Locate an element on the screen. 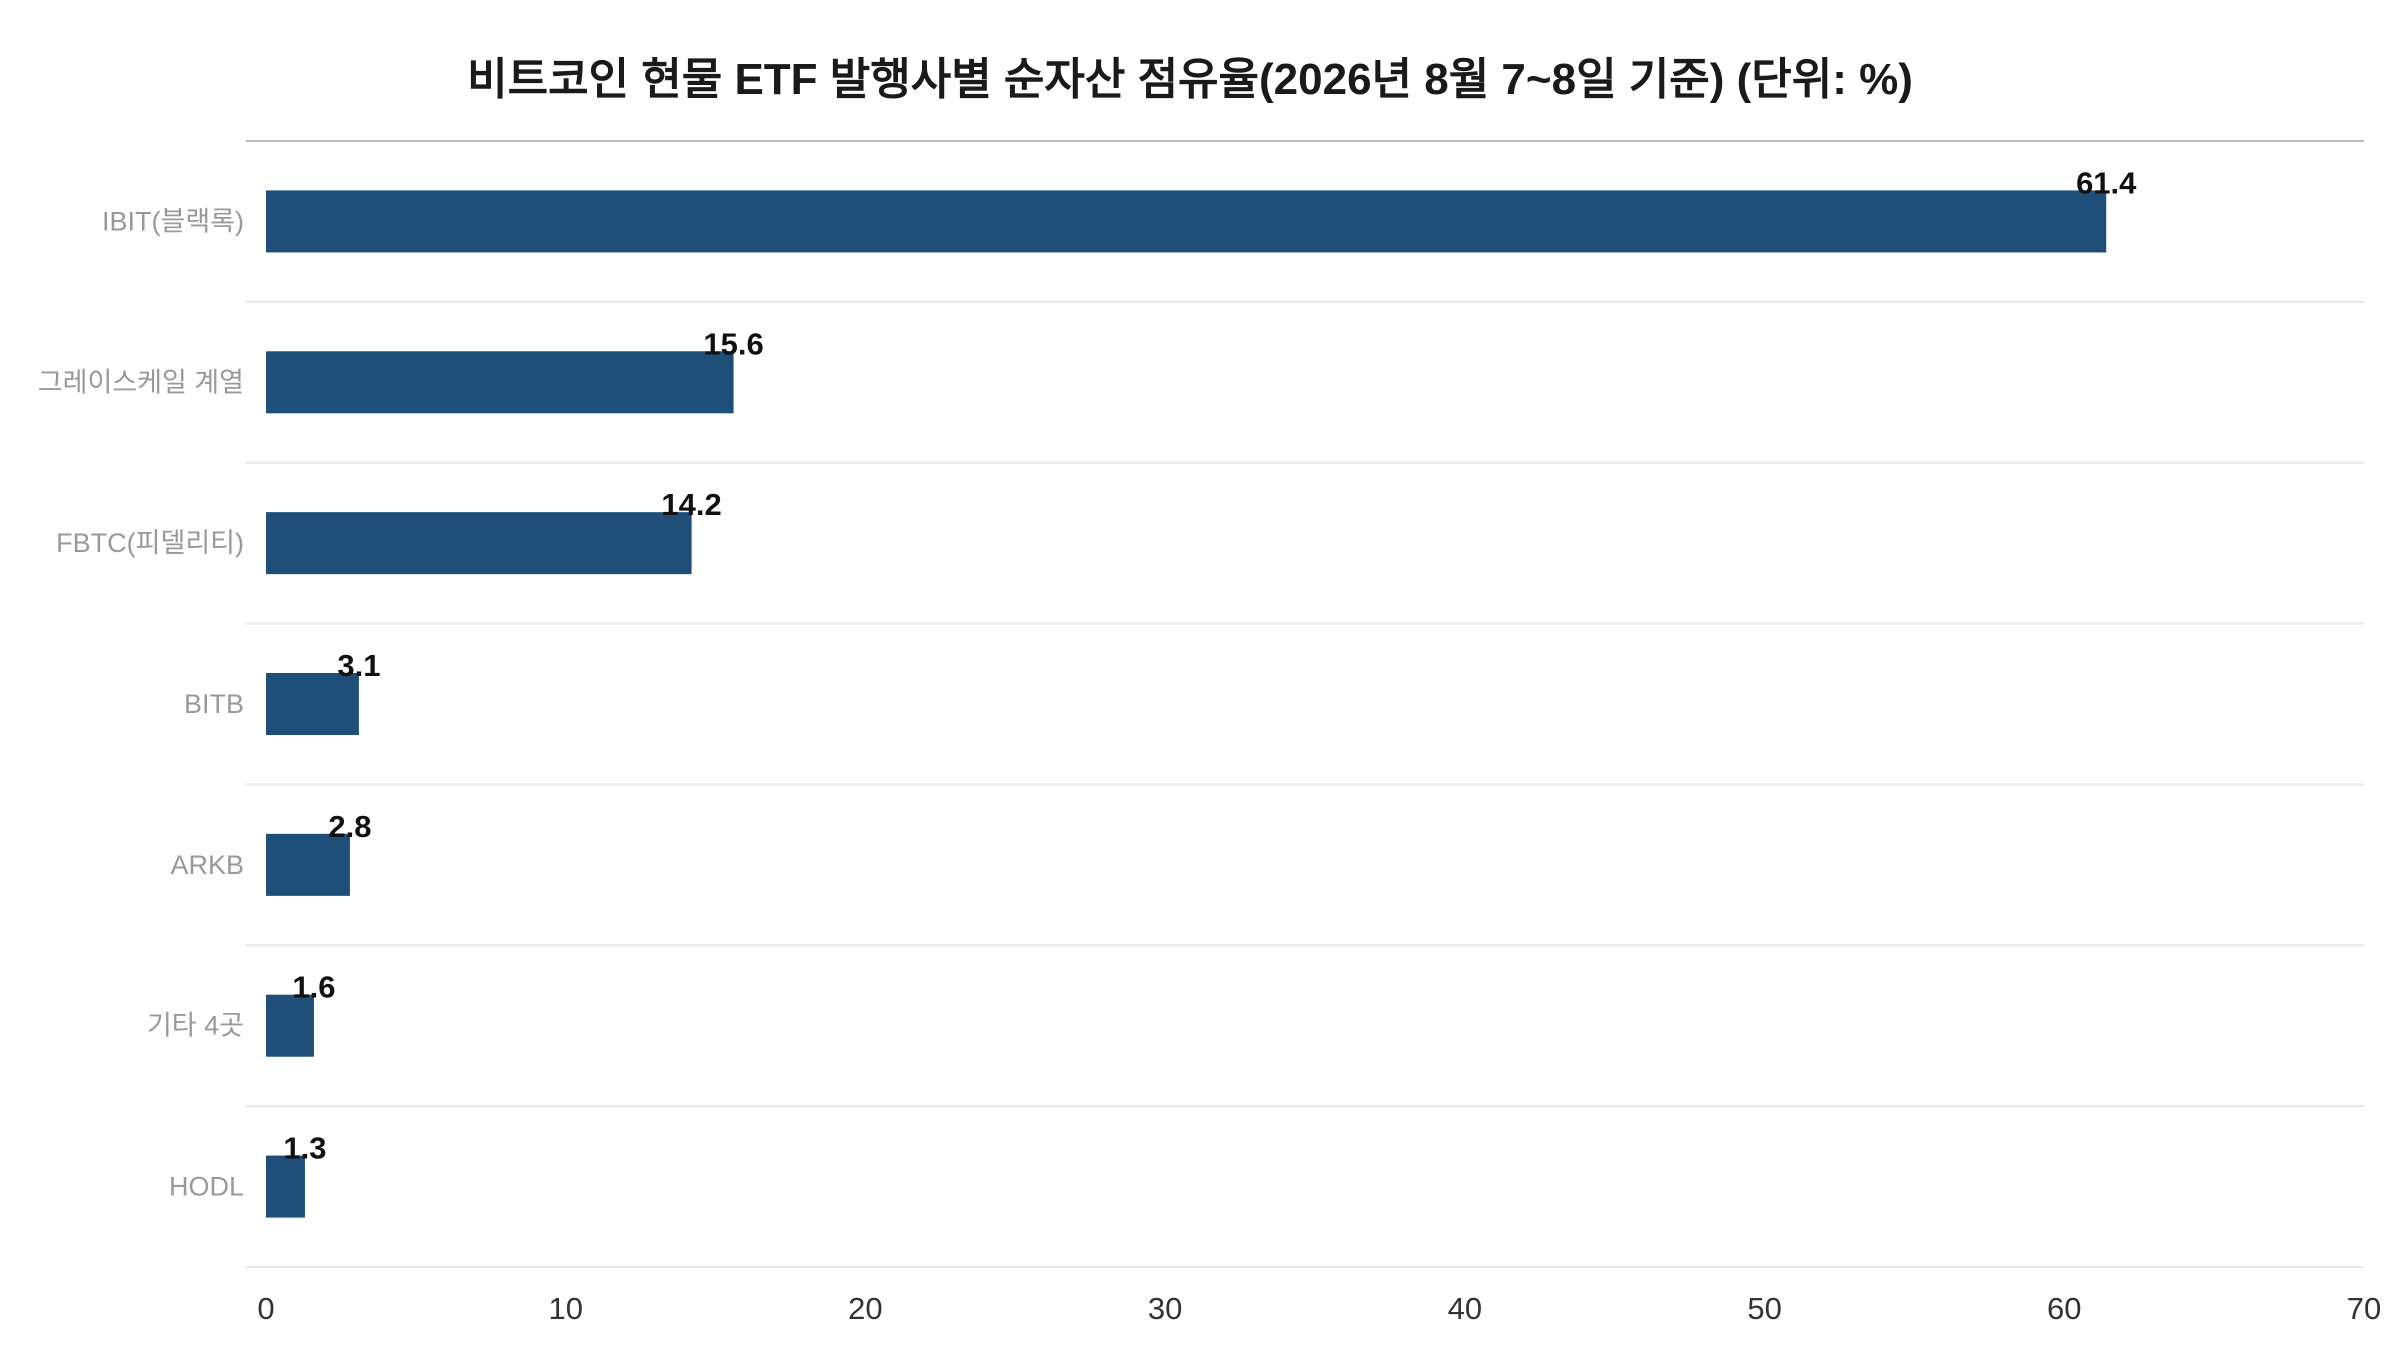  category-label: 그레이스케일 계열 is located at coordinates (141, 382).